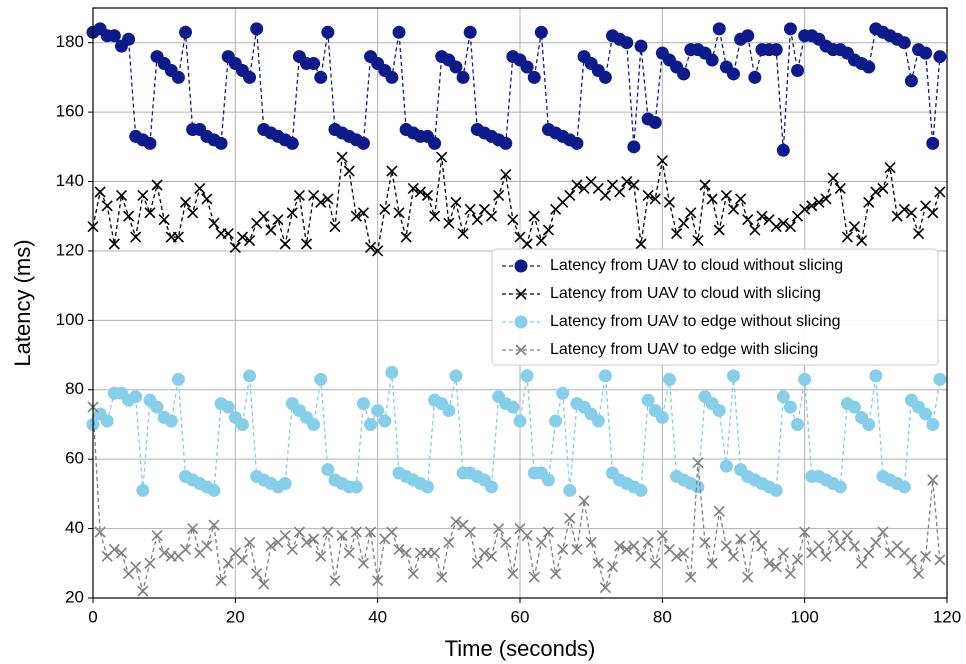 The height and width of the screenshot is (664, 966). What do you see at coordinates (715, 307) in the screenshot?
I see `legend-box` at bounding box center [715, 307].